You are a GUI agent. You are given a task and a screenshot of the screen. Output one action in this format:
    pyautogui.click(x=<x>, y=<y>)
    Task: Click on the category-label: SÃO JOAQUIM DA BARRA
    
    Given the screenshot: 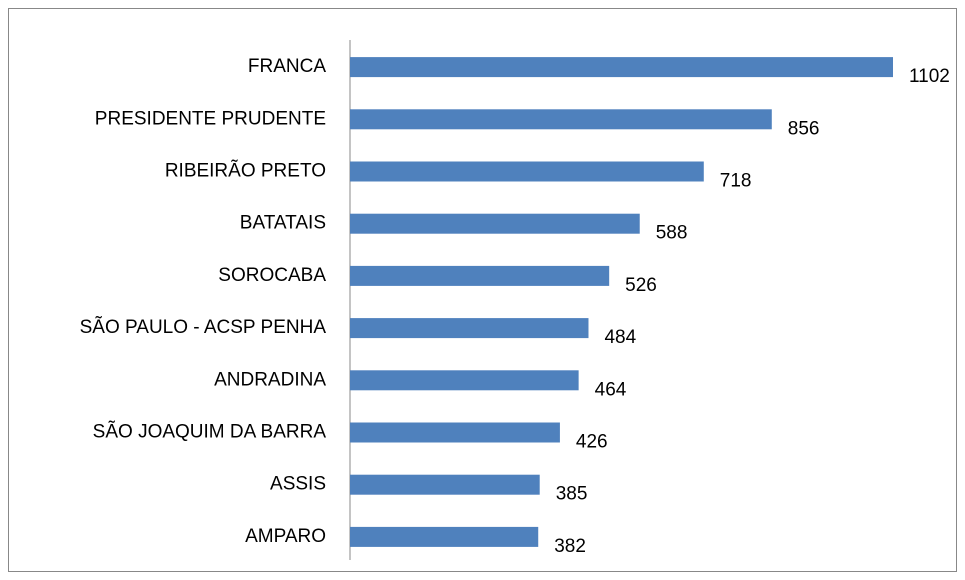 What is the action you would take?
    pyautogui.click(x=210, y=432)
    